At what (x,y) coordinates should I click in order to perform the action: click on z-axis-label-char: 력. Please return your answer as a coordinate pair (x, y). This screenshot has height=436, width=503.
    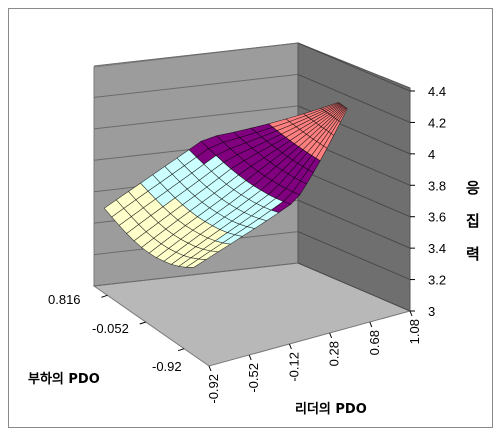
    Looking at the image, I should click on (473, 254).